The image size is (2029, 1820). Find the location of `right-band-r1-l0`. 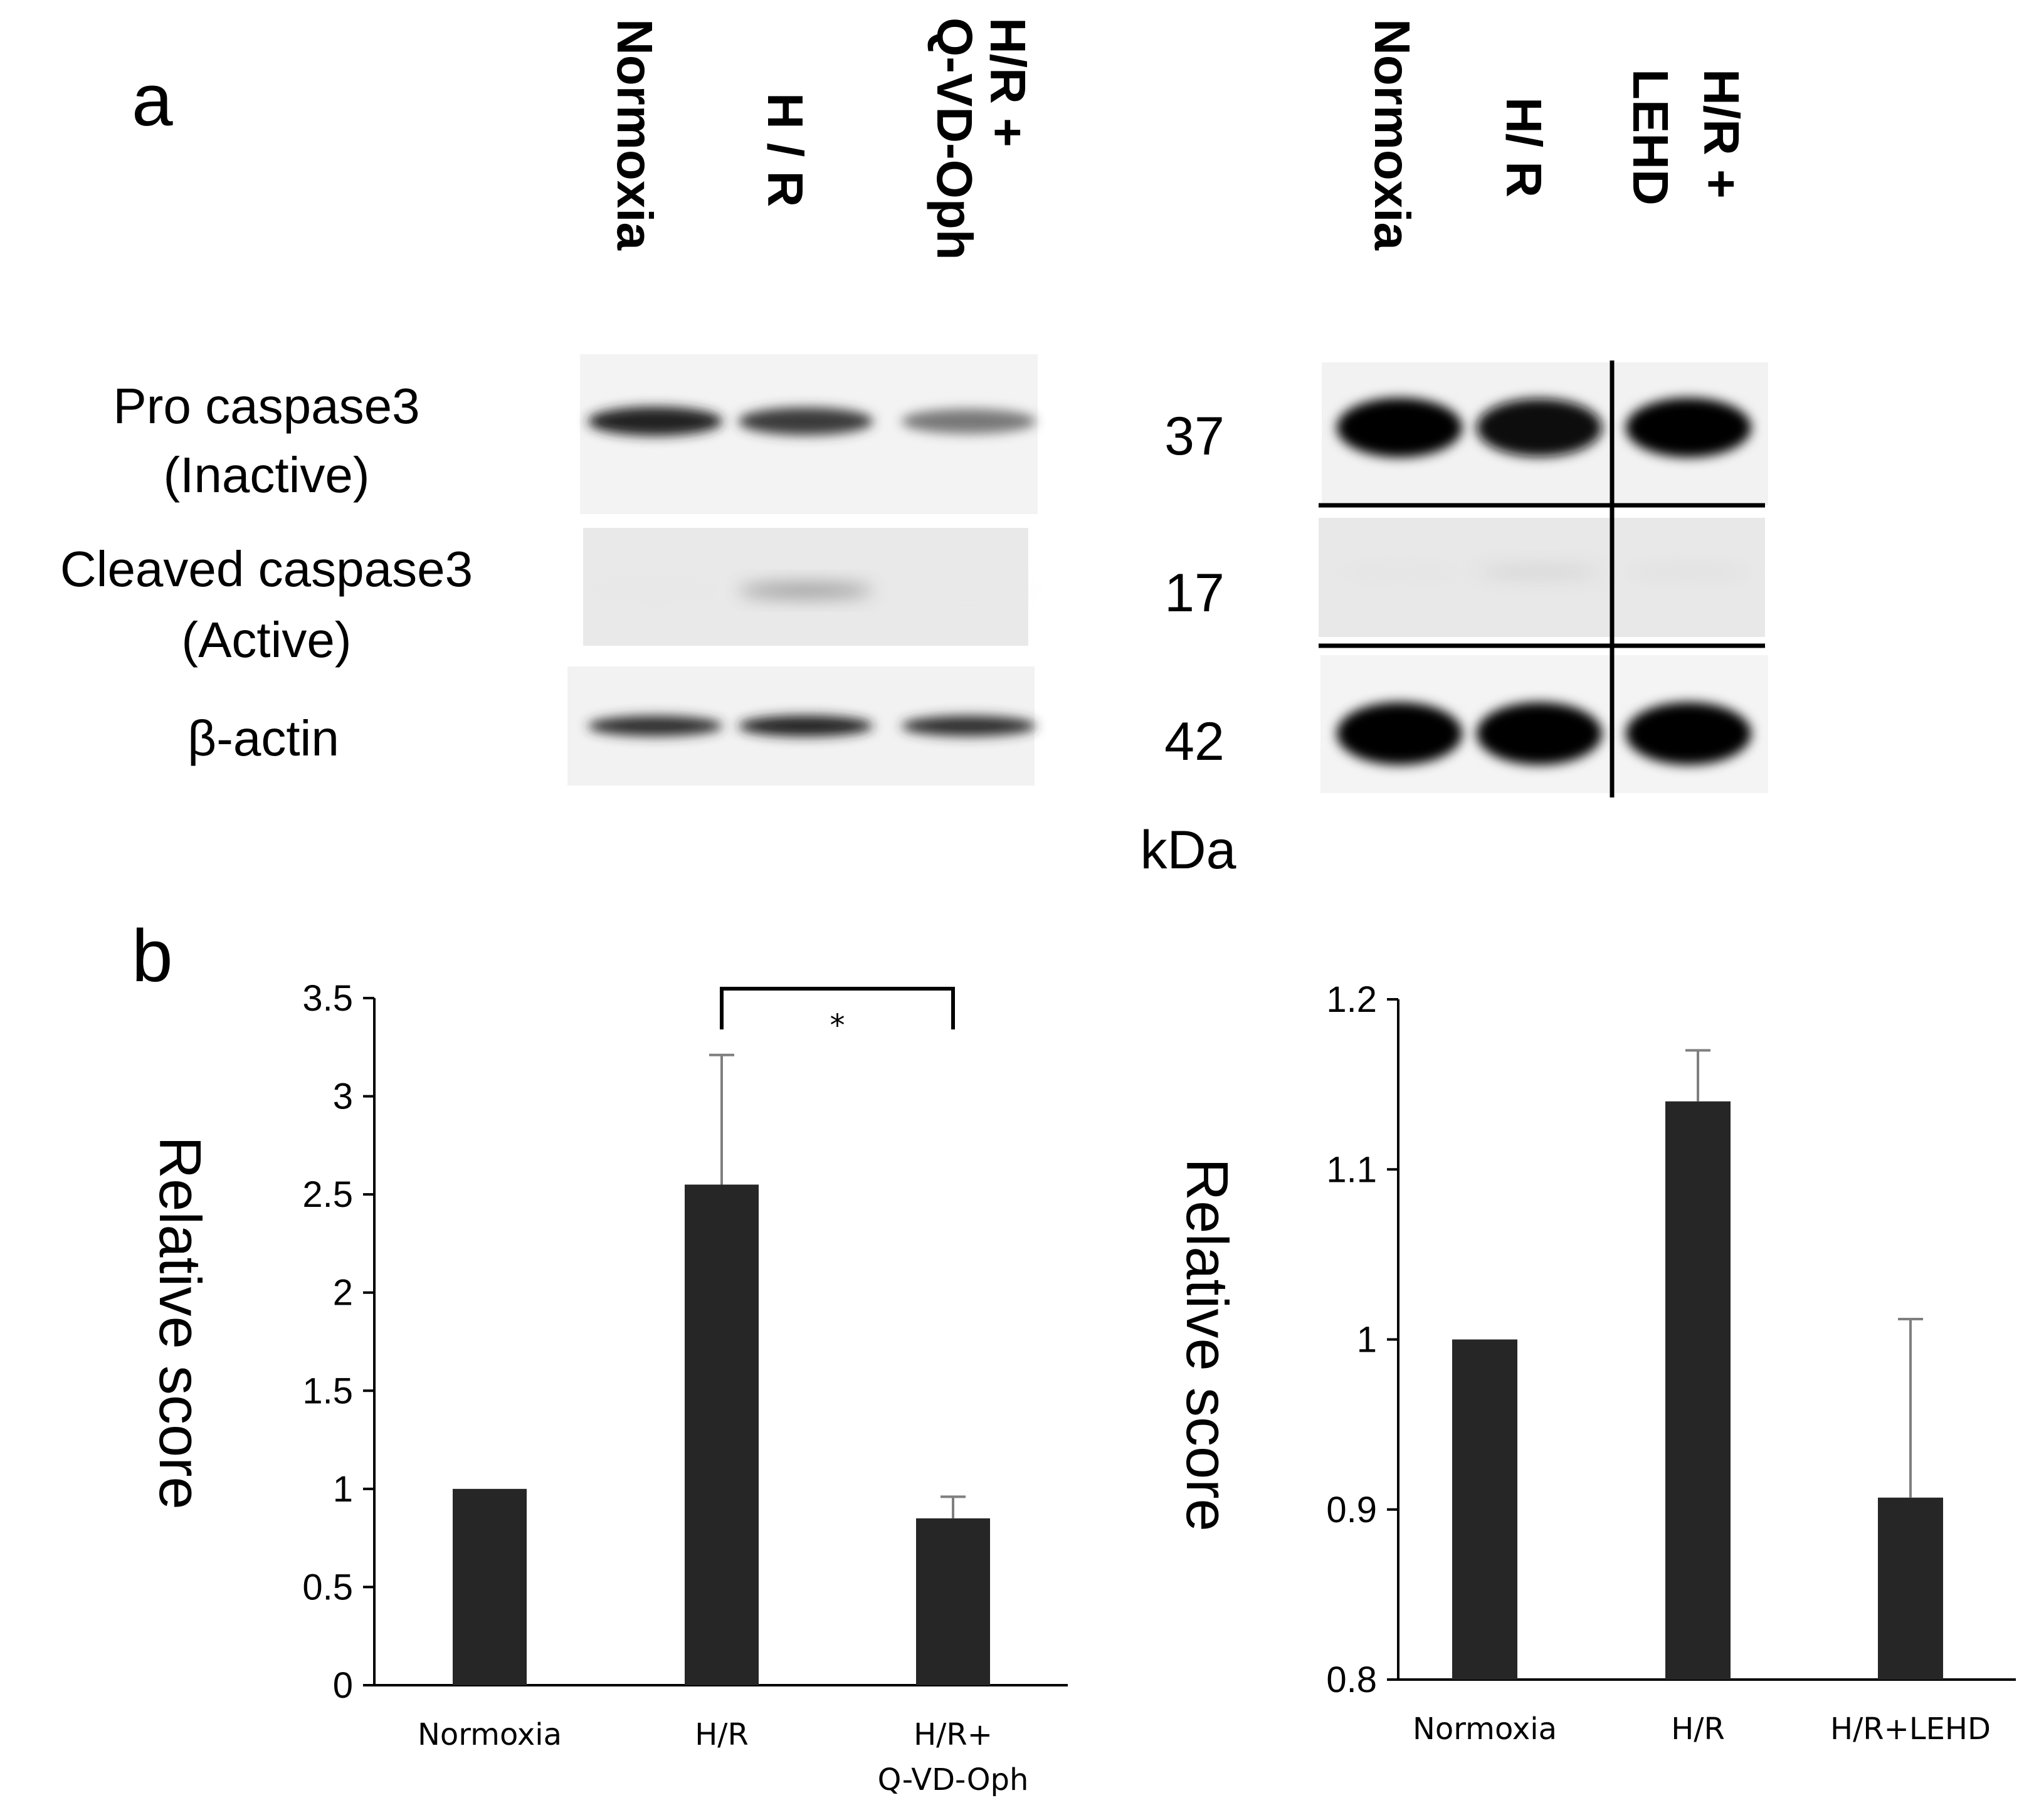

right-band-r1-l0 is located at coordinates (1399, 571).